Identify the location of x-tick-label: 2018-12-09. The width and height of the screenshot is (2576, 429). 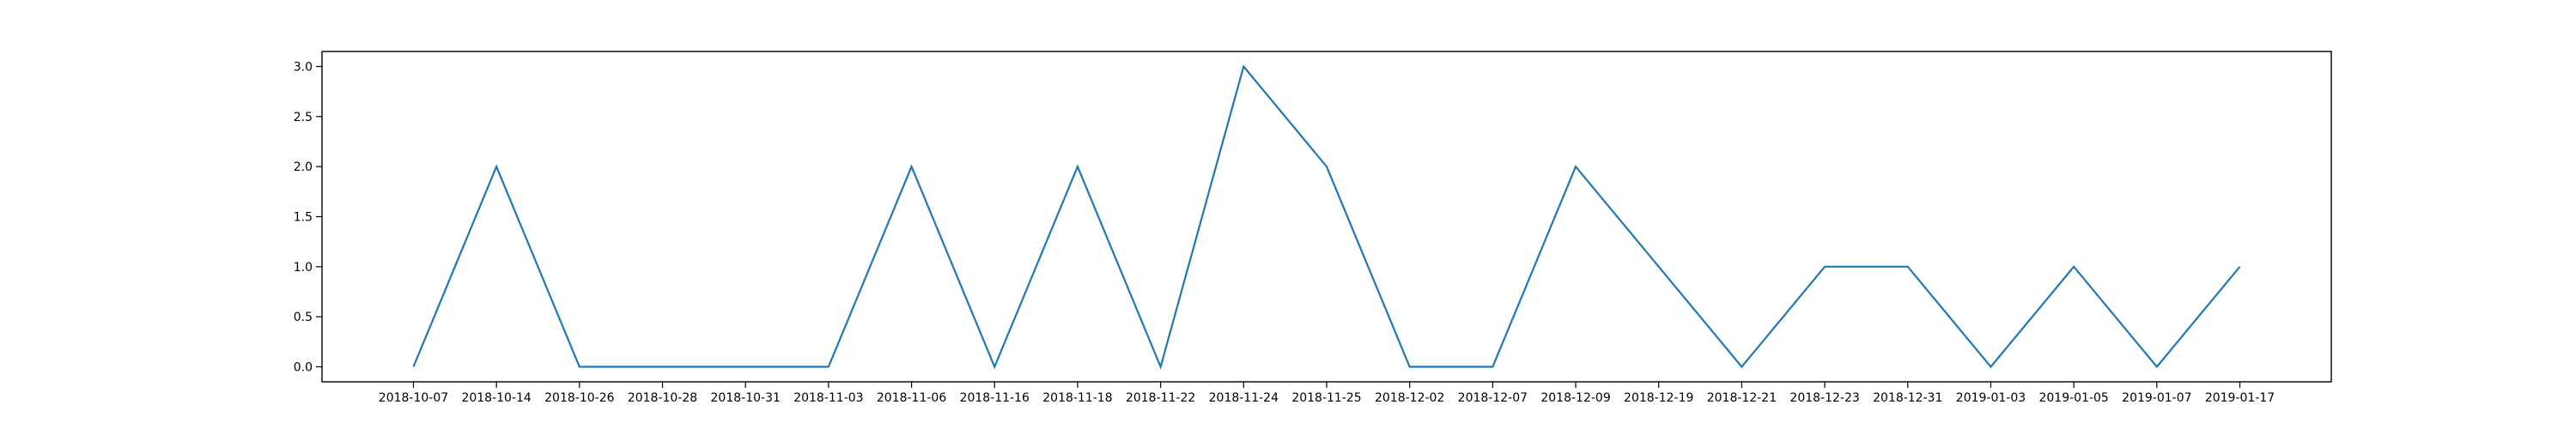
(1575, 398).